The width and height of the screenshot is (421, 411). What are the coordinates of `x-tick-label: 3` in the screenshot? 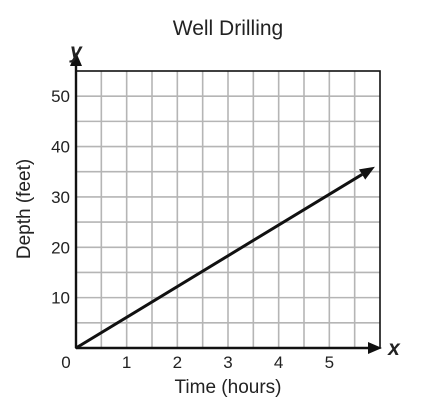 It's located at (227, 362).